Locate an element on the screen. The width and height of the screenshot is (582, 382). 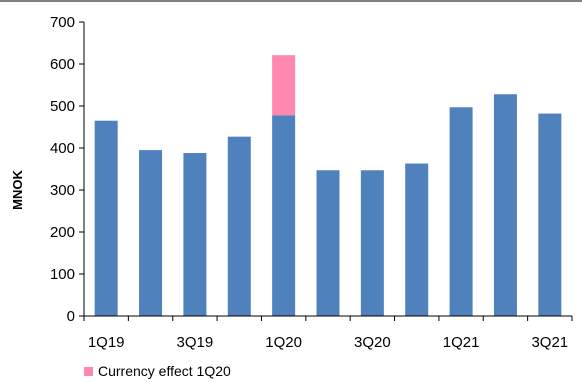
bar-3Q19 is located at coordinates (195, 234).